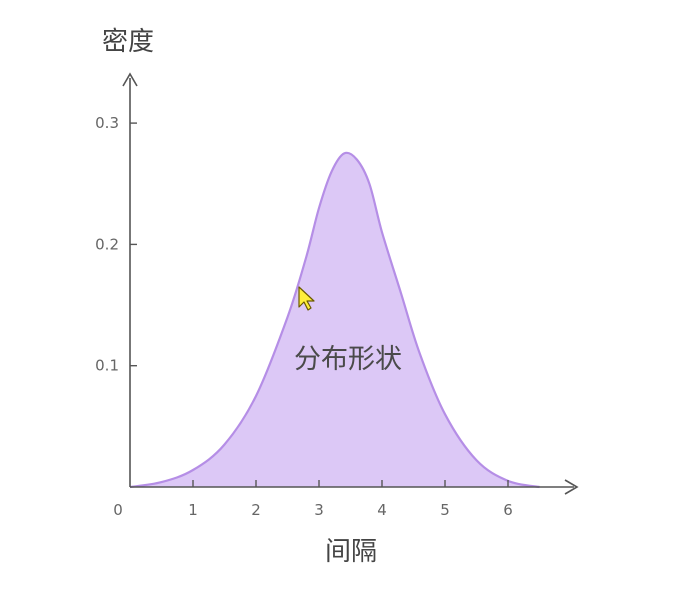 This screenshot has height=612, width=684. Describe the element at coordinates (107, 244) in the screenshot. I see `y-tick-label: 0.2` at that location.